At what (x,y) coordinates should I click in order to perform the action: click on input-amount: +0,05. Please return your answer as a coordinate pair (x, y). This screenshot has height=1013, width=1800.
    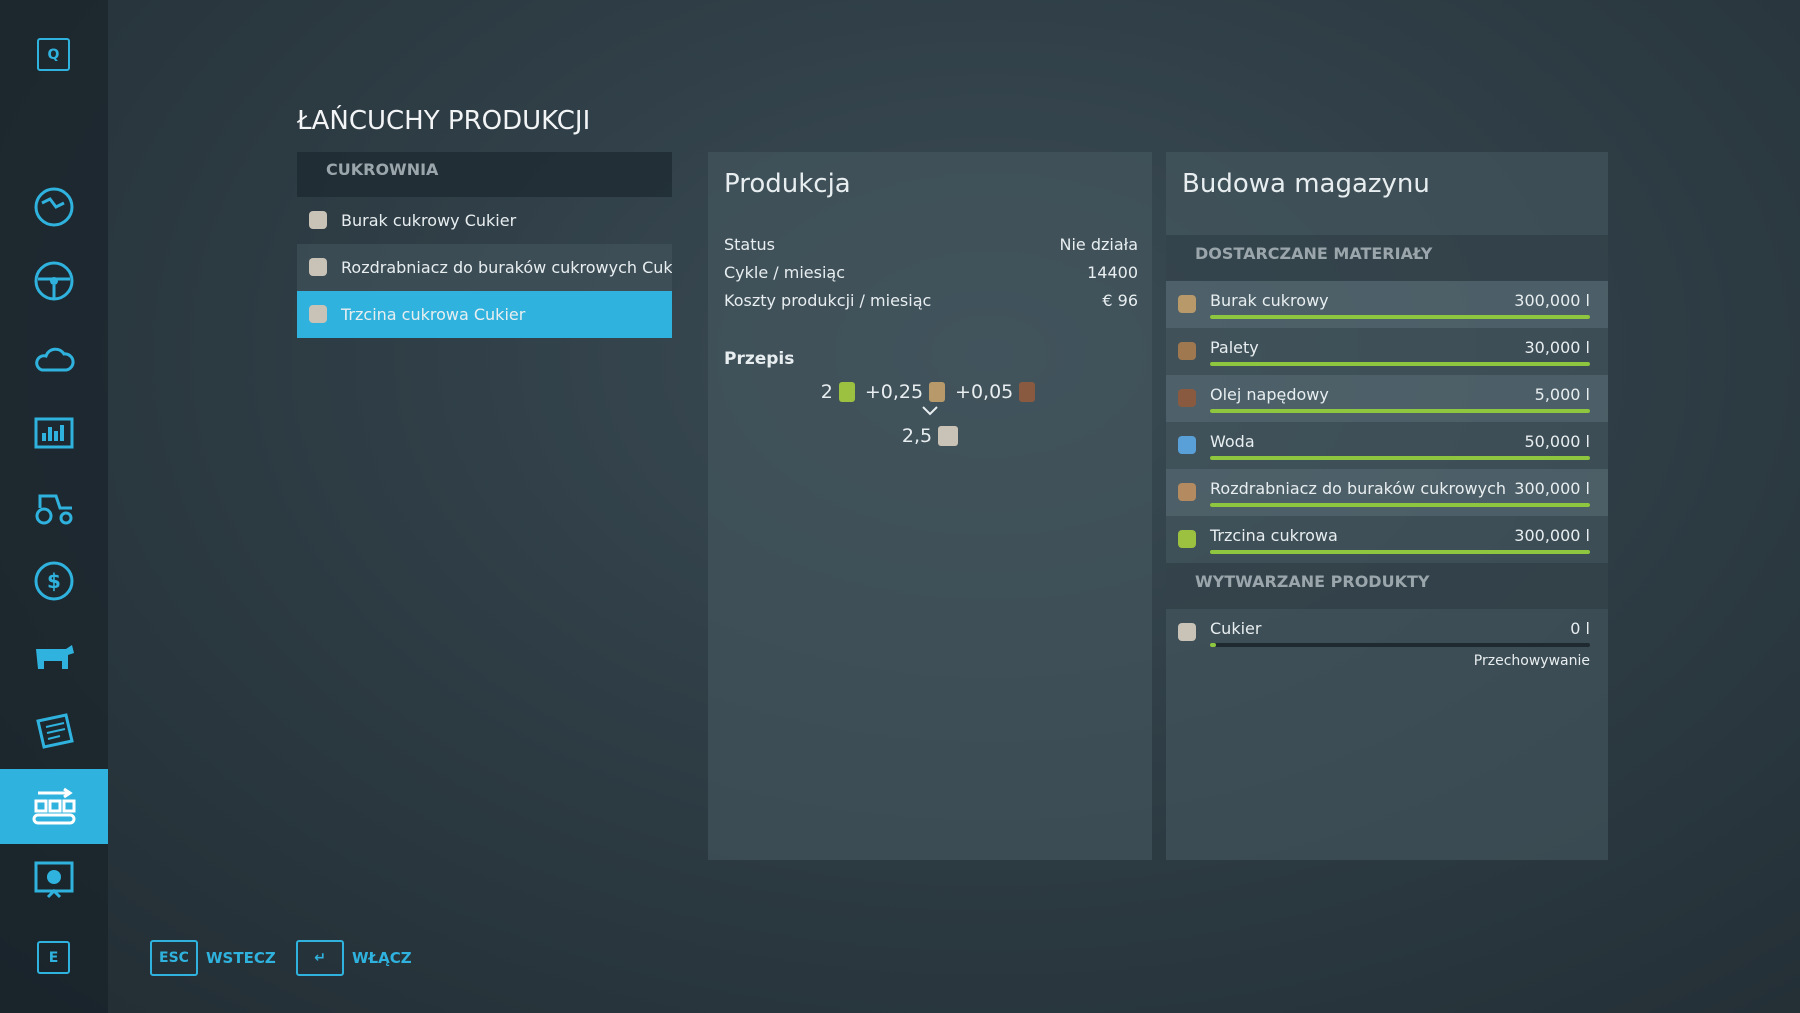
    Looking at the image, I should click on (984, 392).